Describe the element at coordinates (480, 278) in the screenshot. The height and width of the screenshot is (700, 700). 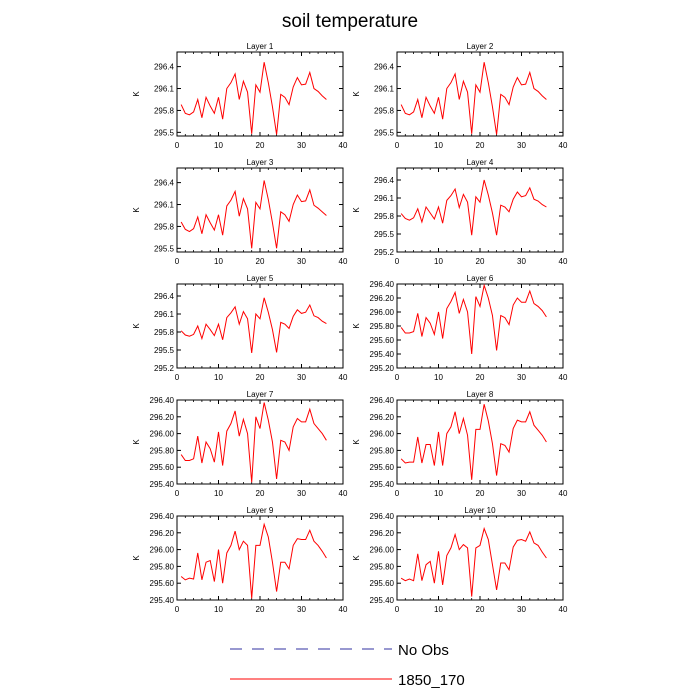
I see `panel-title: Layer 6` at that location.